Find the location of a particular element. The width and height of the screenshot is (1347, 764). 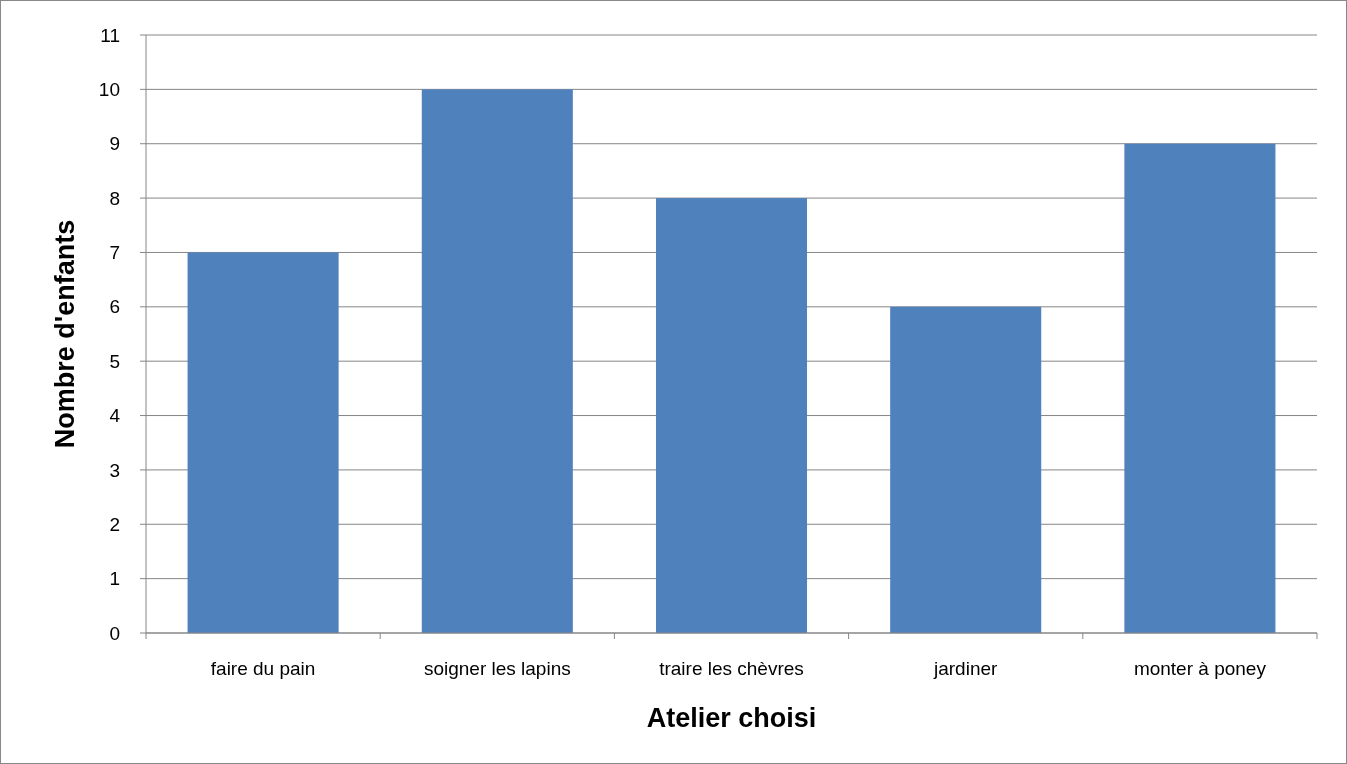

y-tick-label: 5 is located at coordinates (114, 361).